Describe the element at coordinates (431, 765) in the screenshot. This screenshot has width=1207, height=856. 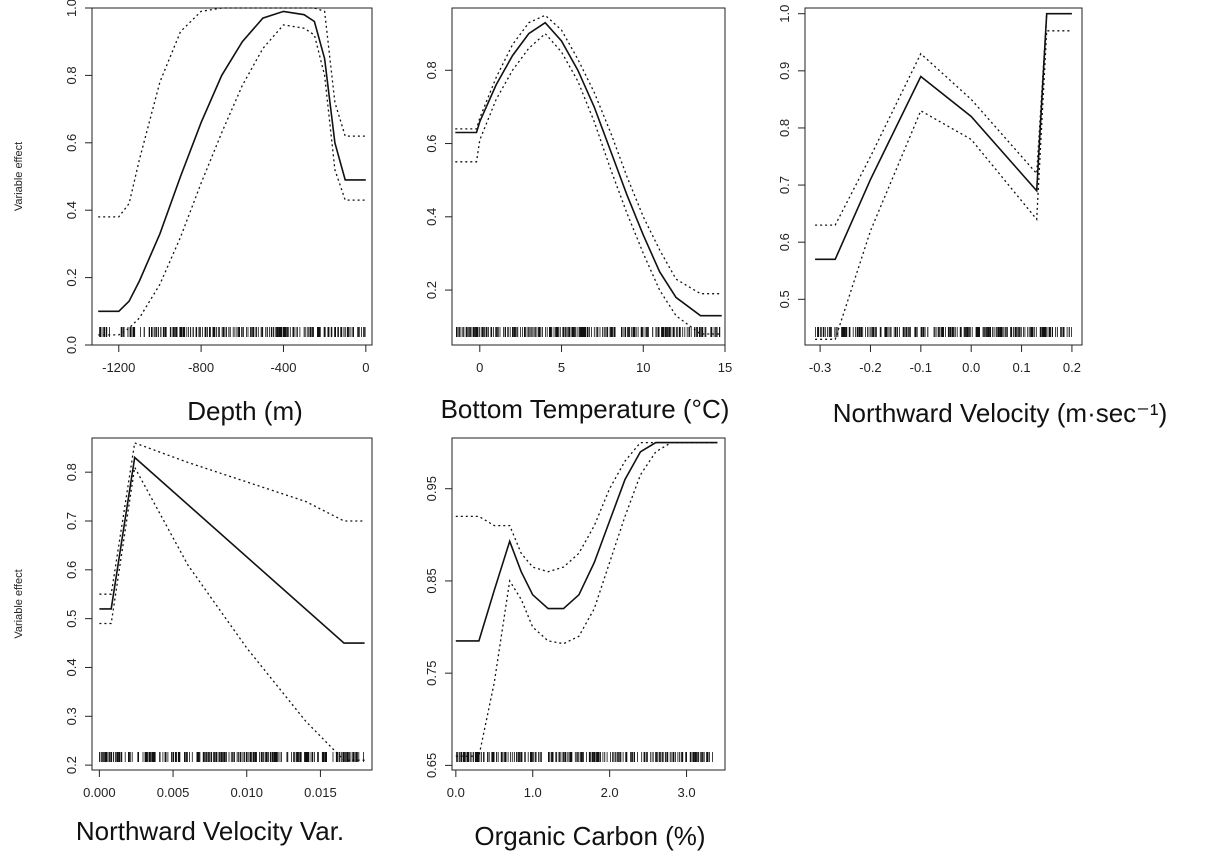
I see `y-tick-label: 0.65` at that location.